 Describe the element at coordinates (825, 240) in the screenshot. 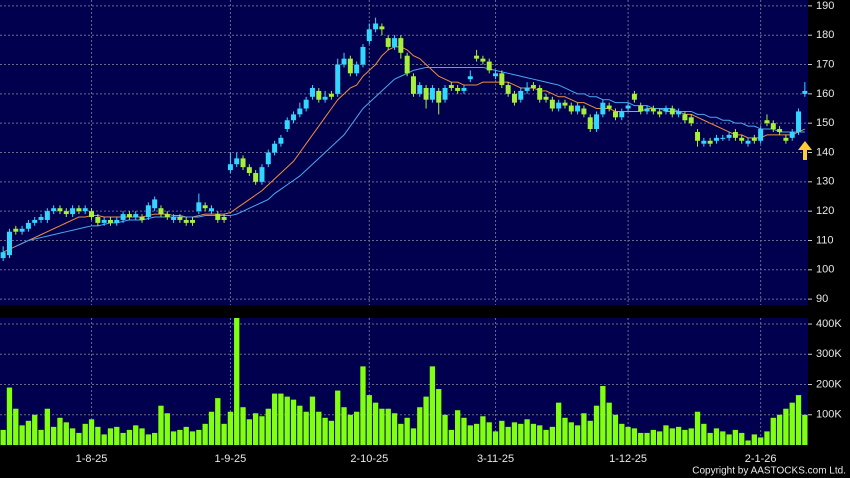

I see `y-tick-label: 110` at that location.